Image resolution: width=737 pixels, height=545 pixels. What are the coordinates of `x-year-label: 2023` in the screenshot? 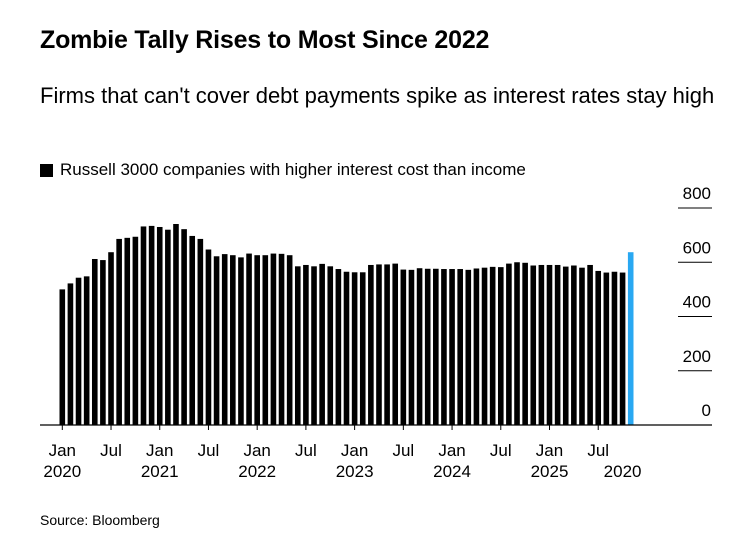 It's located at (355, 471).